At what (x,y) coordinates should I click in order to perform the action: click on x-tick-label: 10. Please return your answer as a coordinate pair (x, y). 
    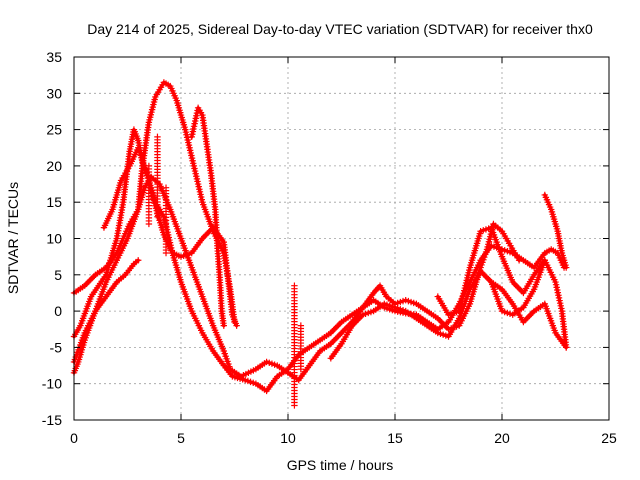
    Looking at the image, I should click on (288, 438).